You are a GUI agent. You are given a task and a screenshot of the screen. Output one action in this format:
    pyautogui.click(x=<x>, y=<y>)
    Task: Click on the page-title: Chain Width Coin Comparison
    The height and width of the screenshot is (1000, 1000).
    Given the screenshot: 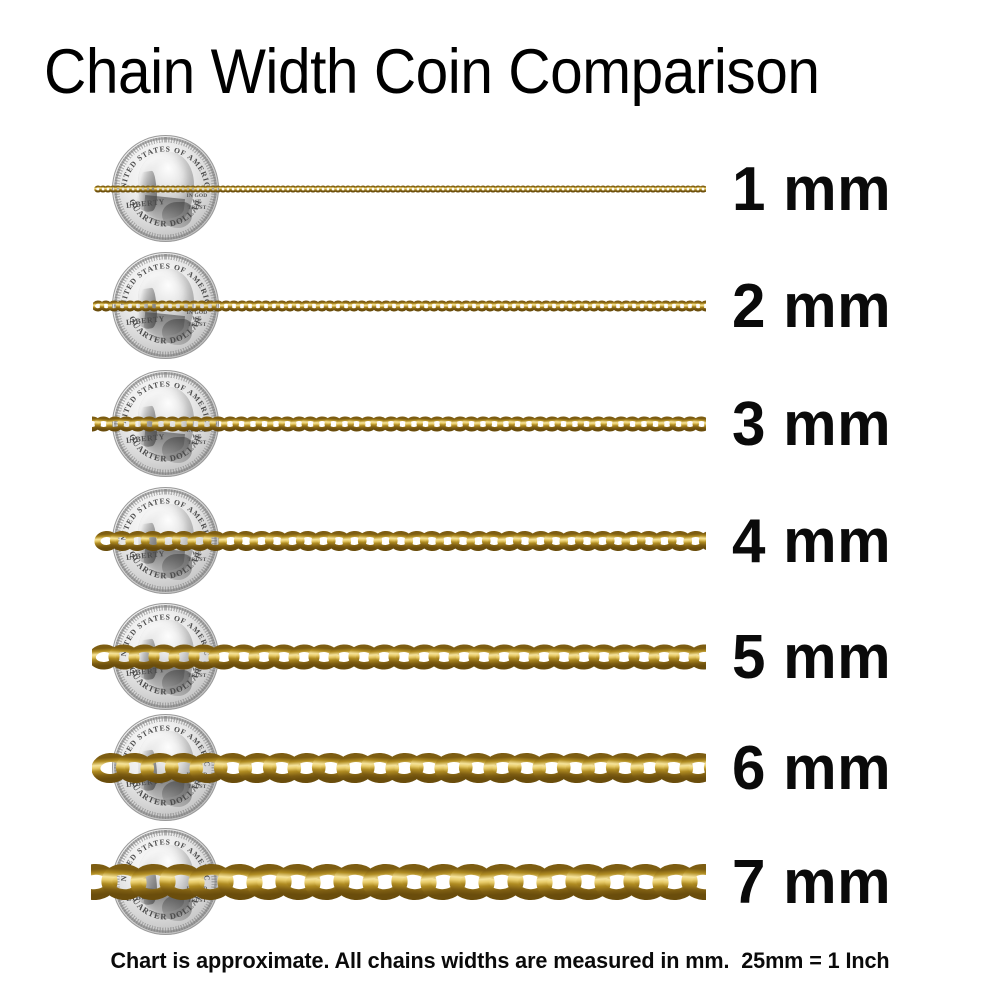 What is the action you would take?
    pyautogui.click(x=432, y=72)
    